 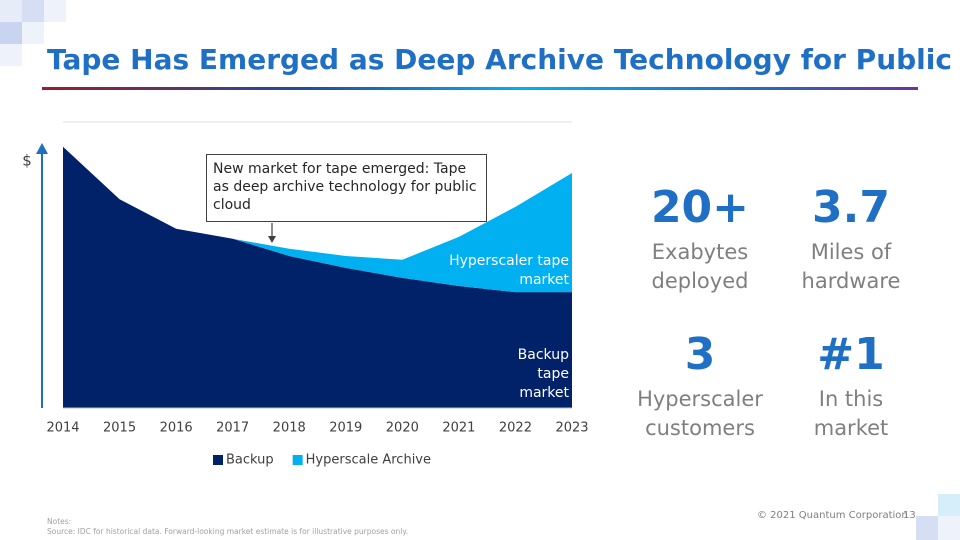 I want to click on title-rule, so click(x=480, y=88).